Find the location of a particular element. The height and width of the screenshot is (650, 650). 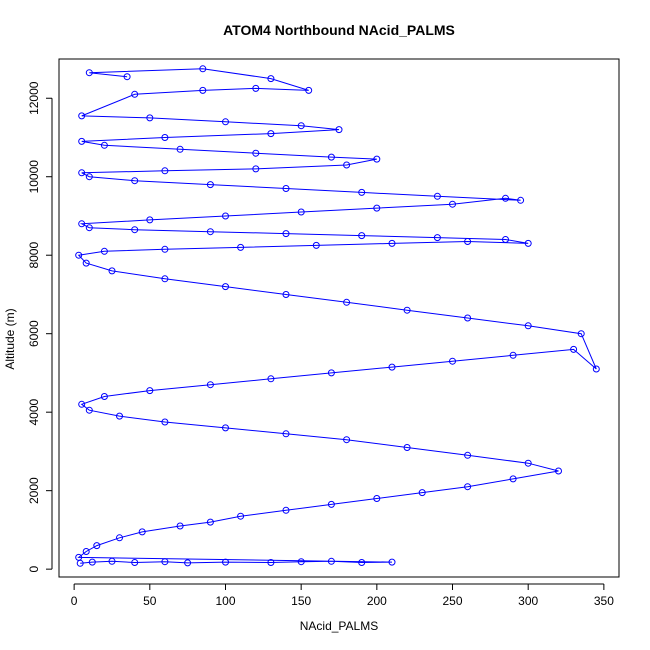

y-tick-label: 6000 is located at coordinates (34, 333).